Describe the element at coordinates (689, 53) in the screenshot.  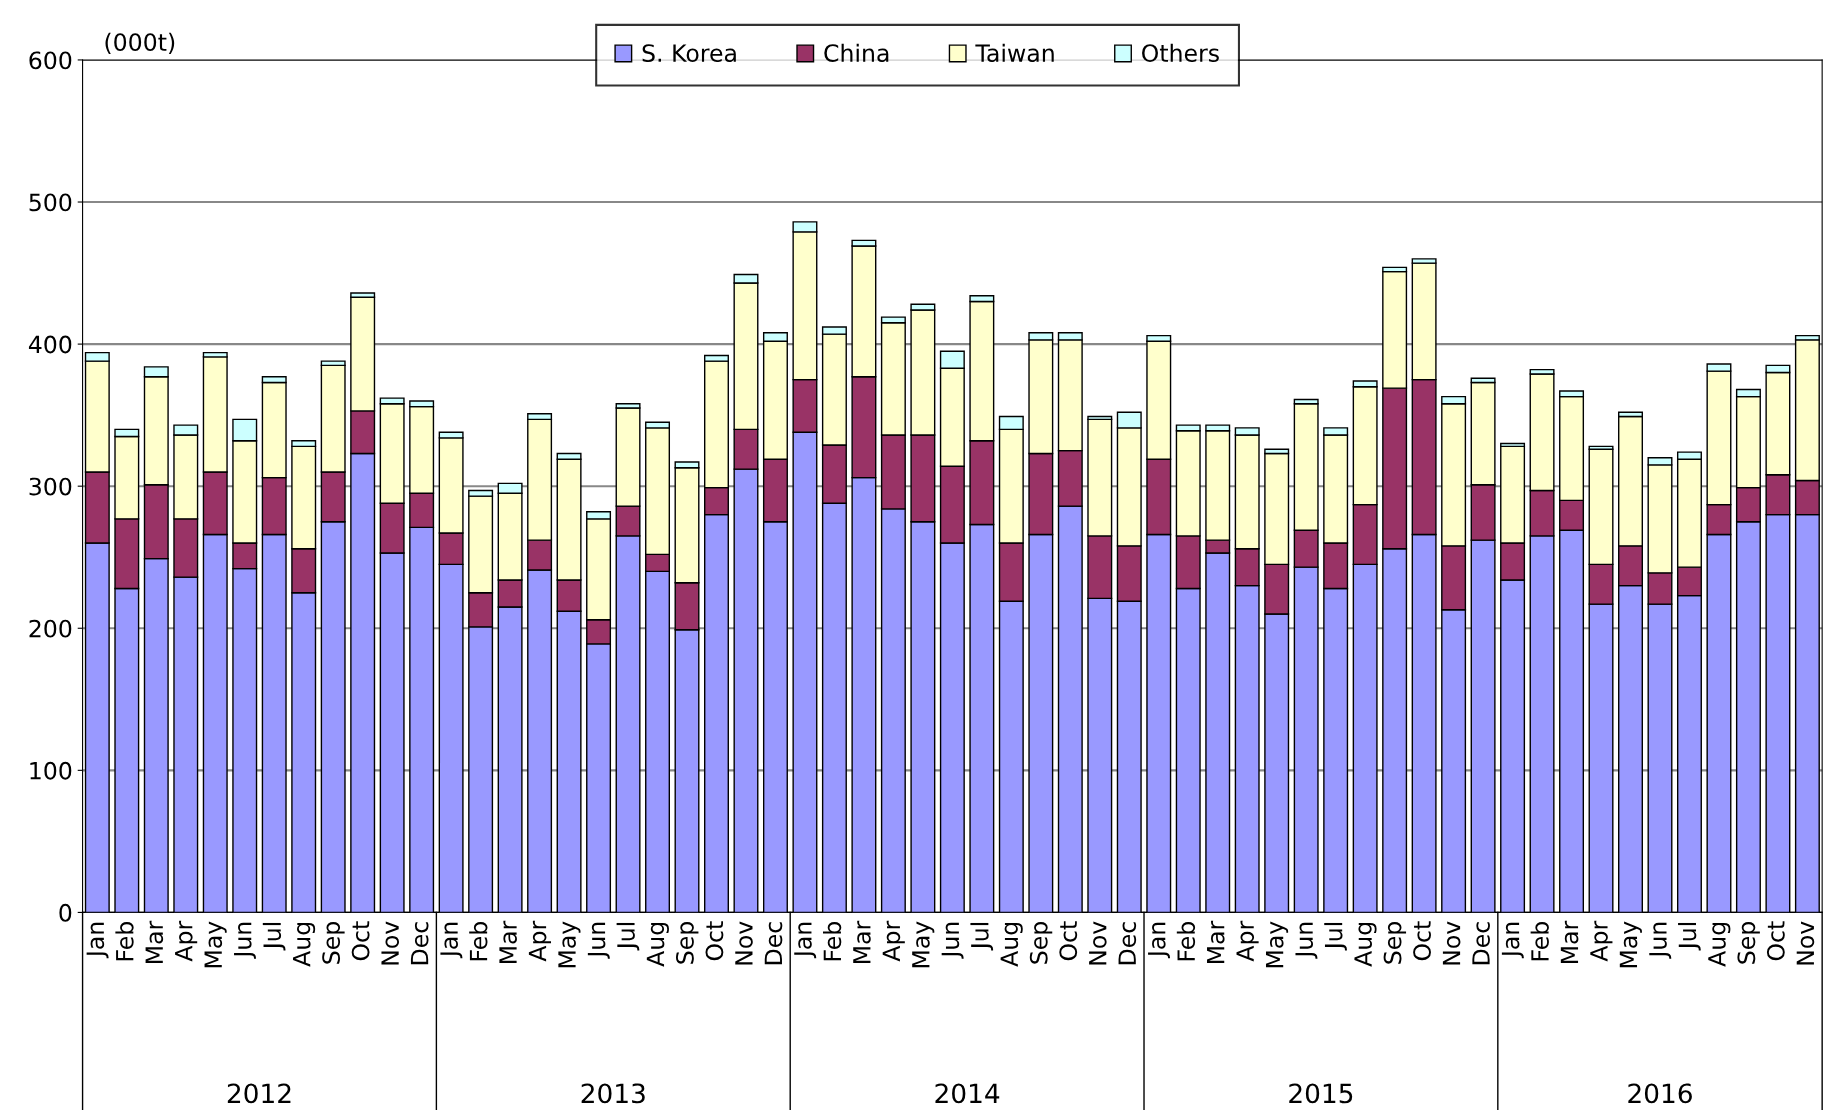
I see `legend-label: S. Korea` at that location.